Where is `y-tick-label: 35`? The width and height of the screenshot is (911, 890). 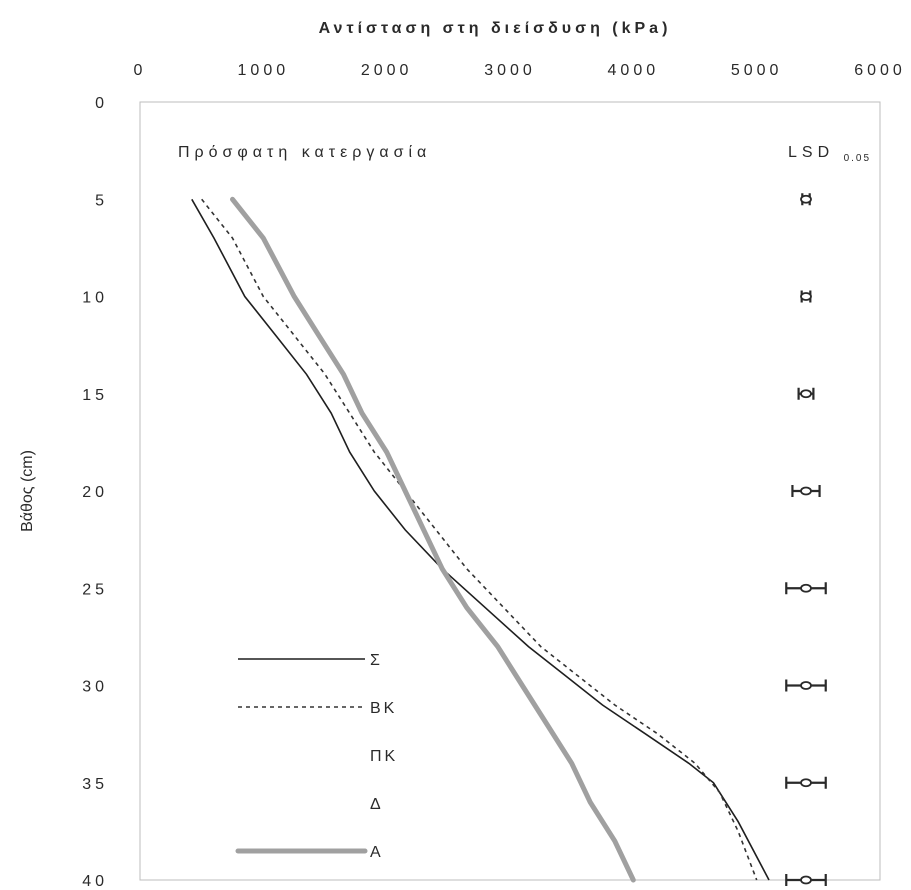
y-tick-label: 35 is located at coordinates (95, 784).